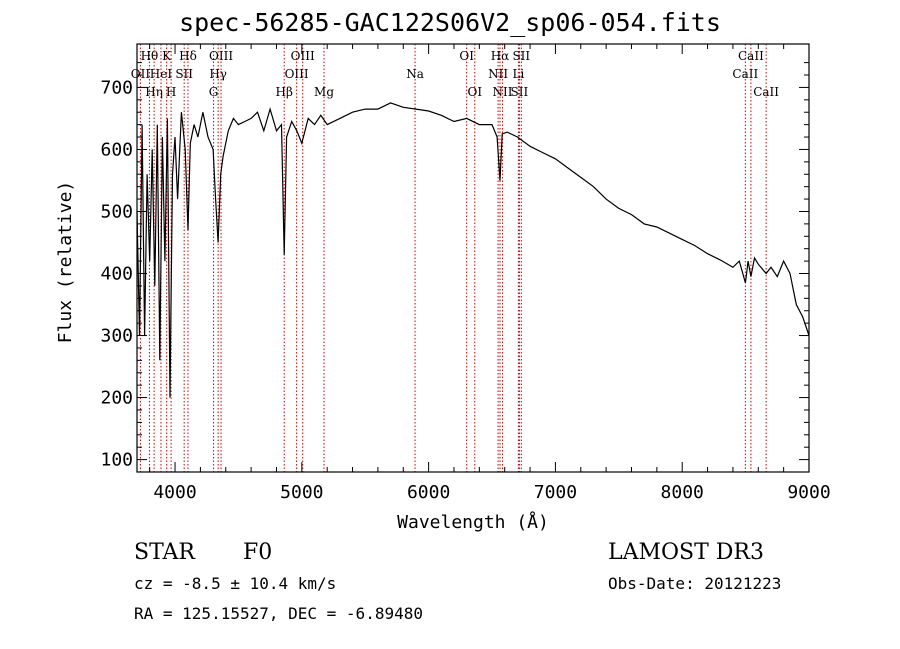 The height and width of the screenshot is (649, 900). Describe the element at coordinates (167, 56) in the screenshot. I see `line-marker-label: K` at that location.